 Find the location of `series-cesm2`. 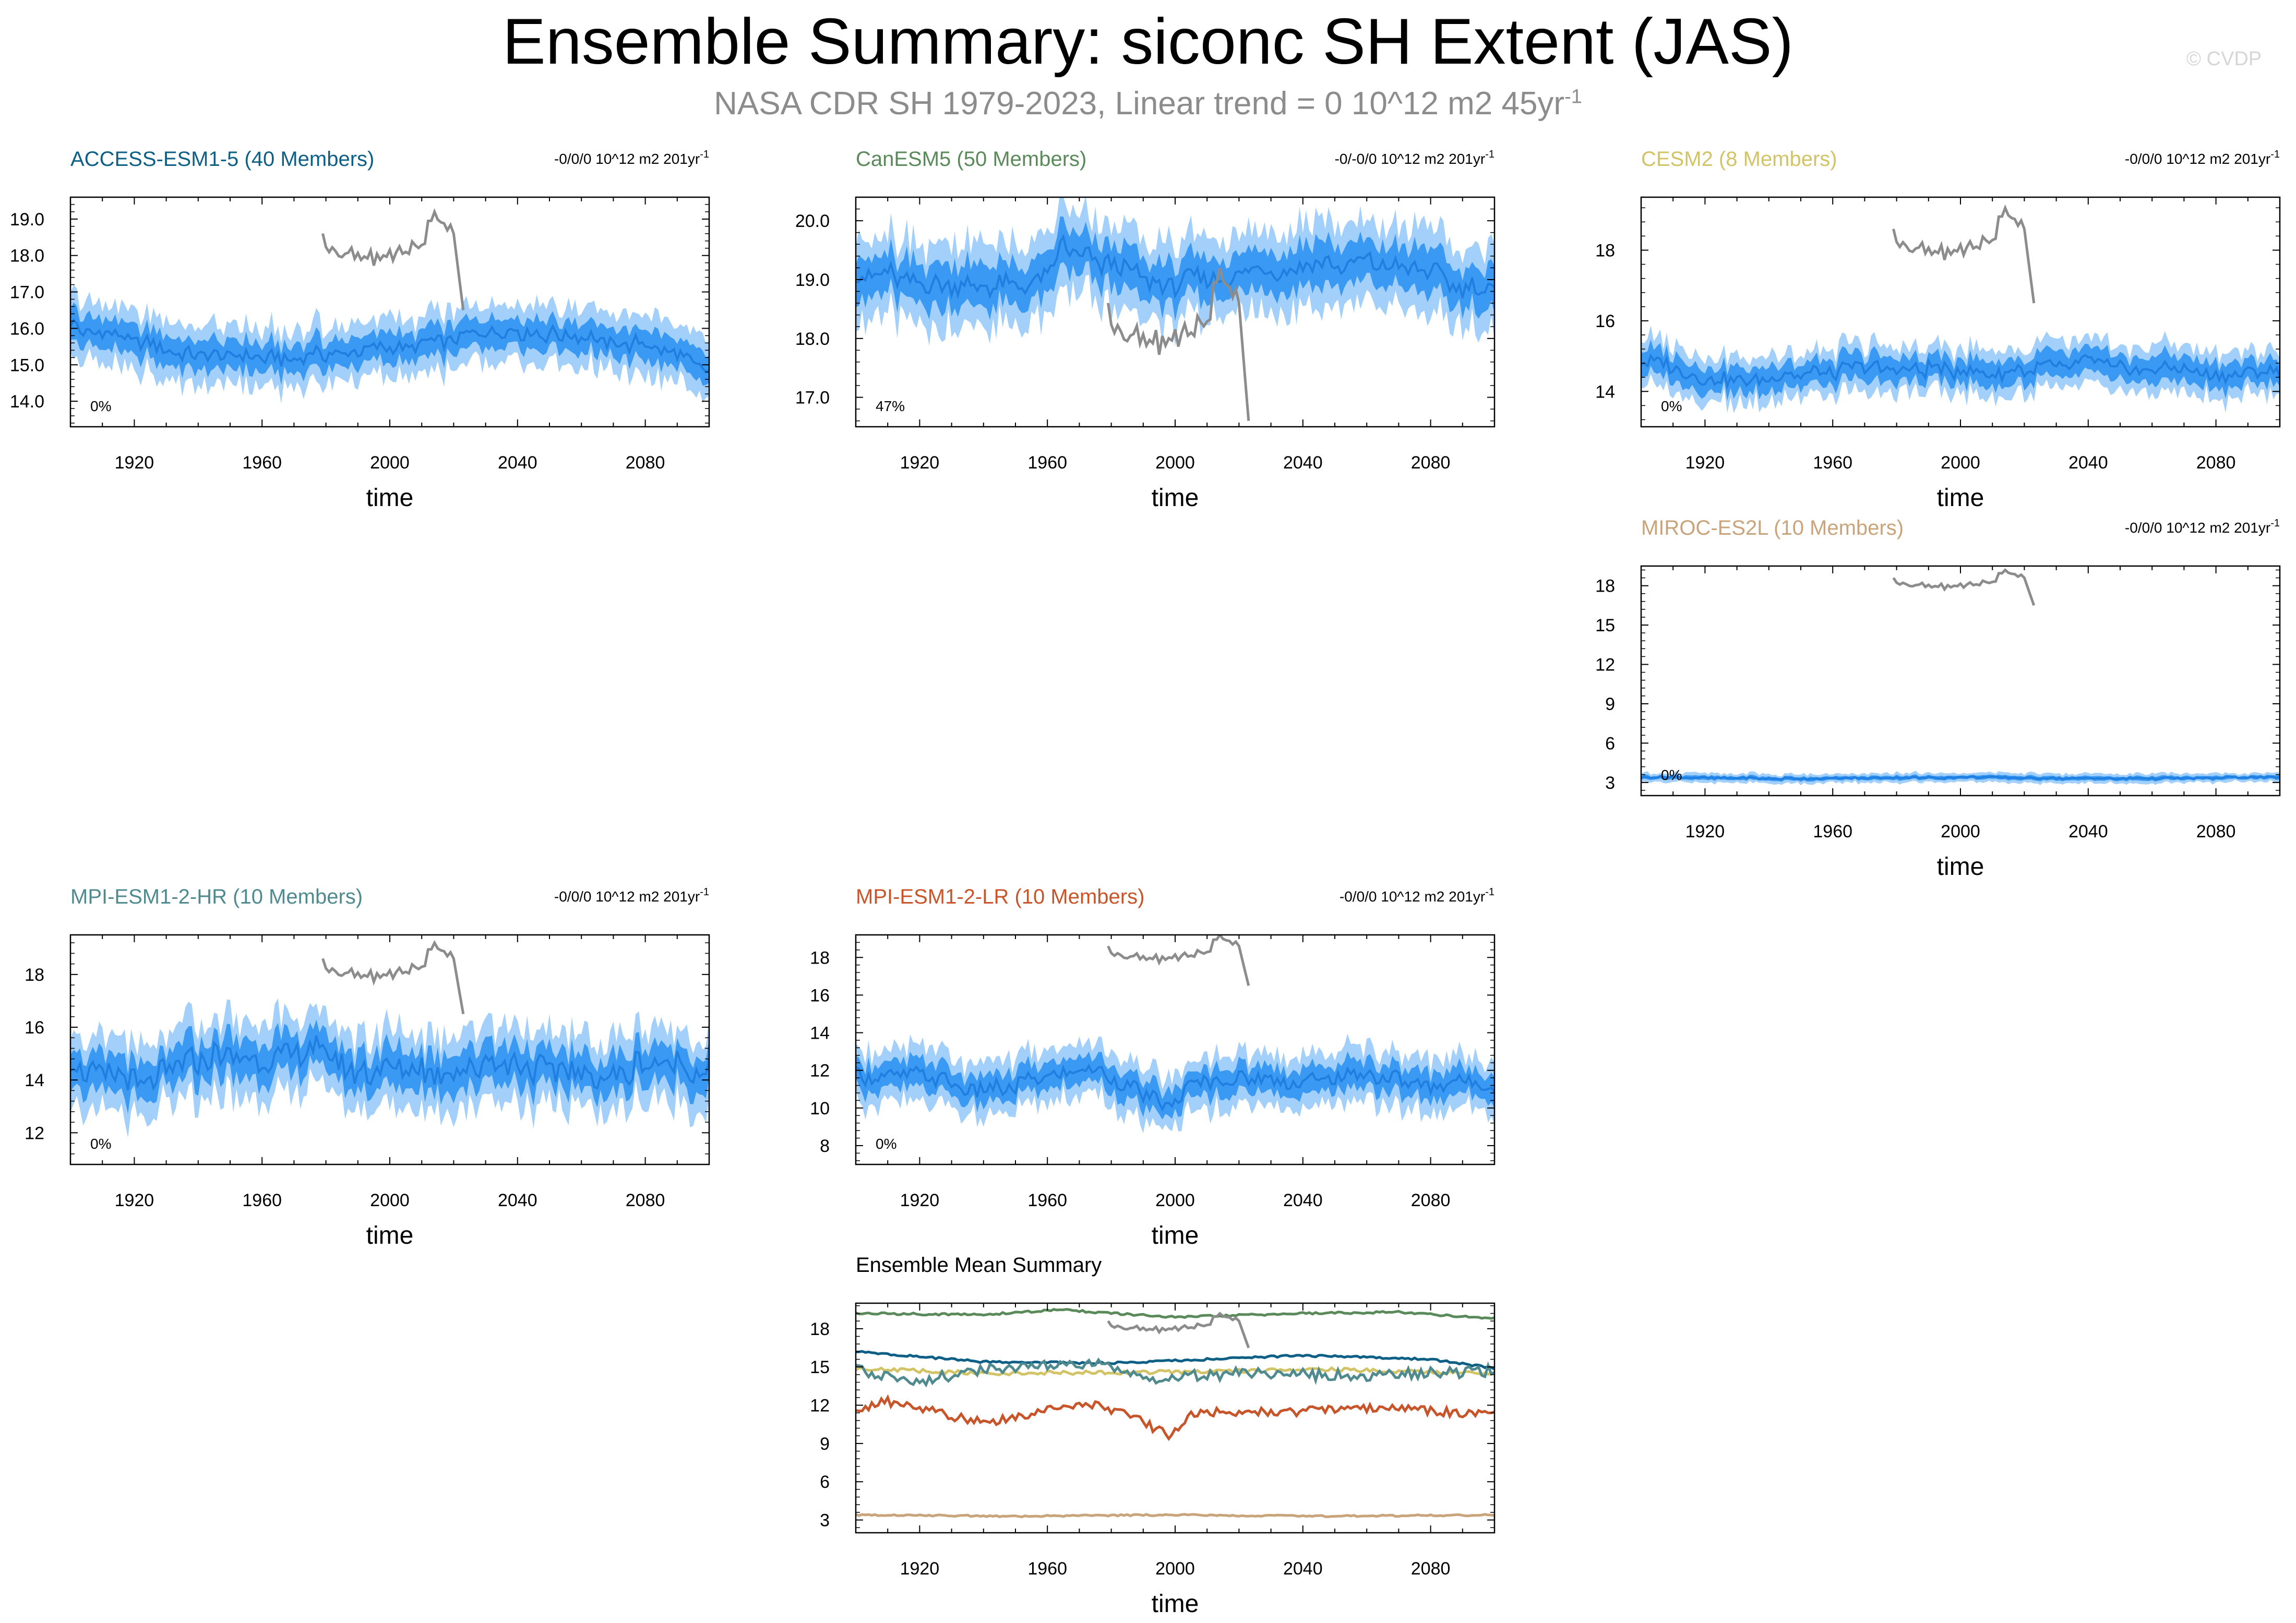

series-cesm2 is located at coordinates (1175, 1371).